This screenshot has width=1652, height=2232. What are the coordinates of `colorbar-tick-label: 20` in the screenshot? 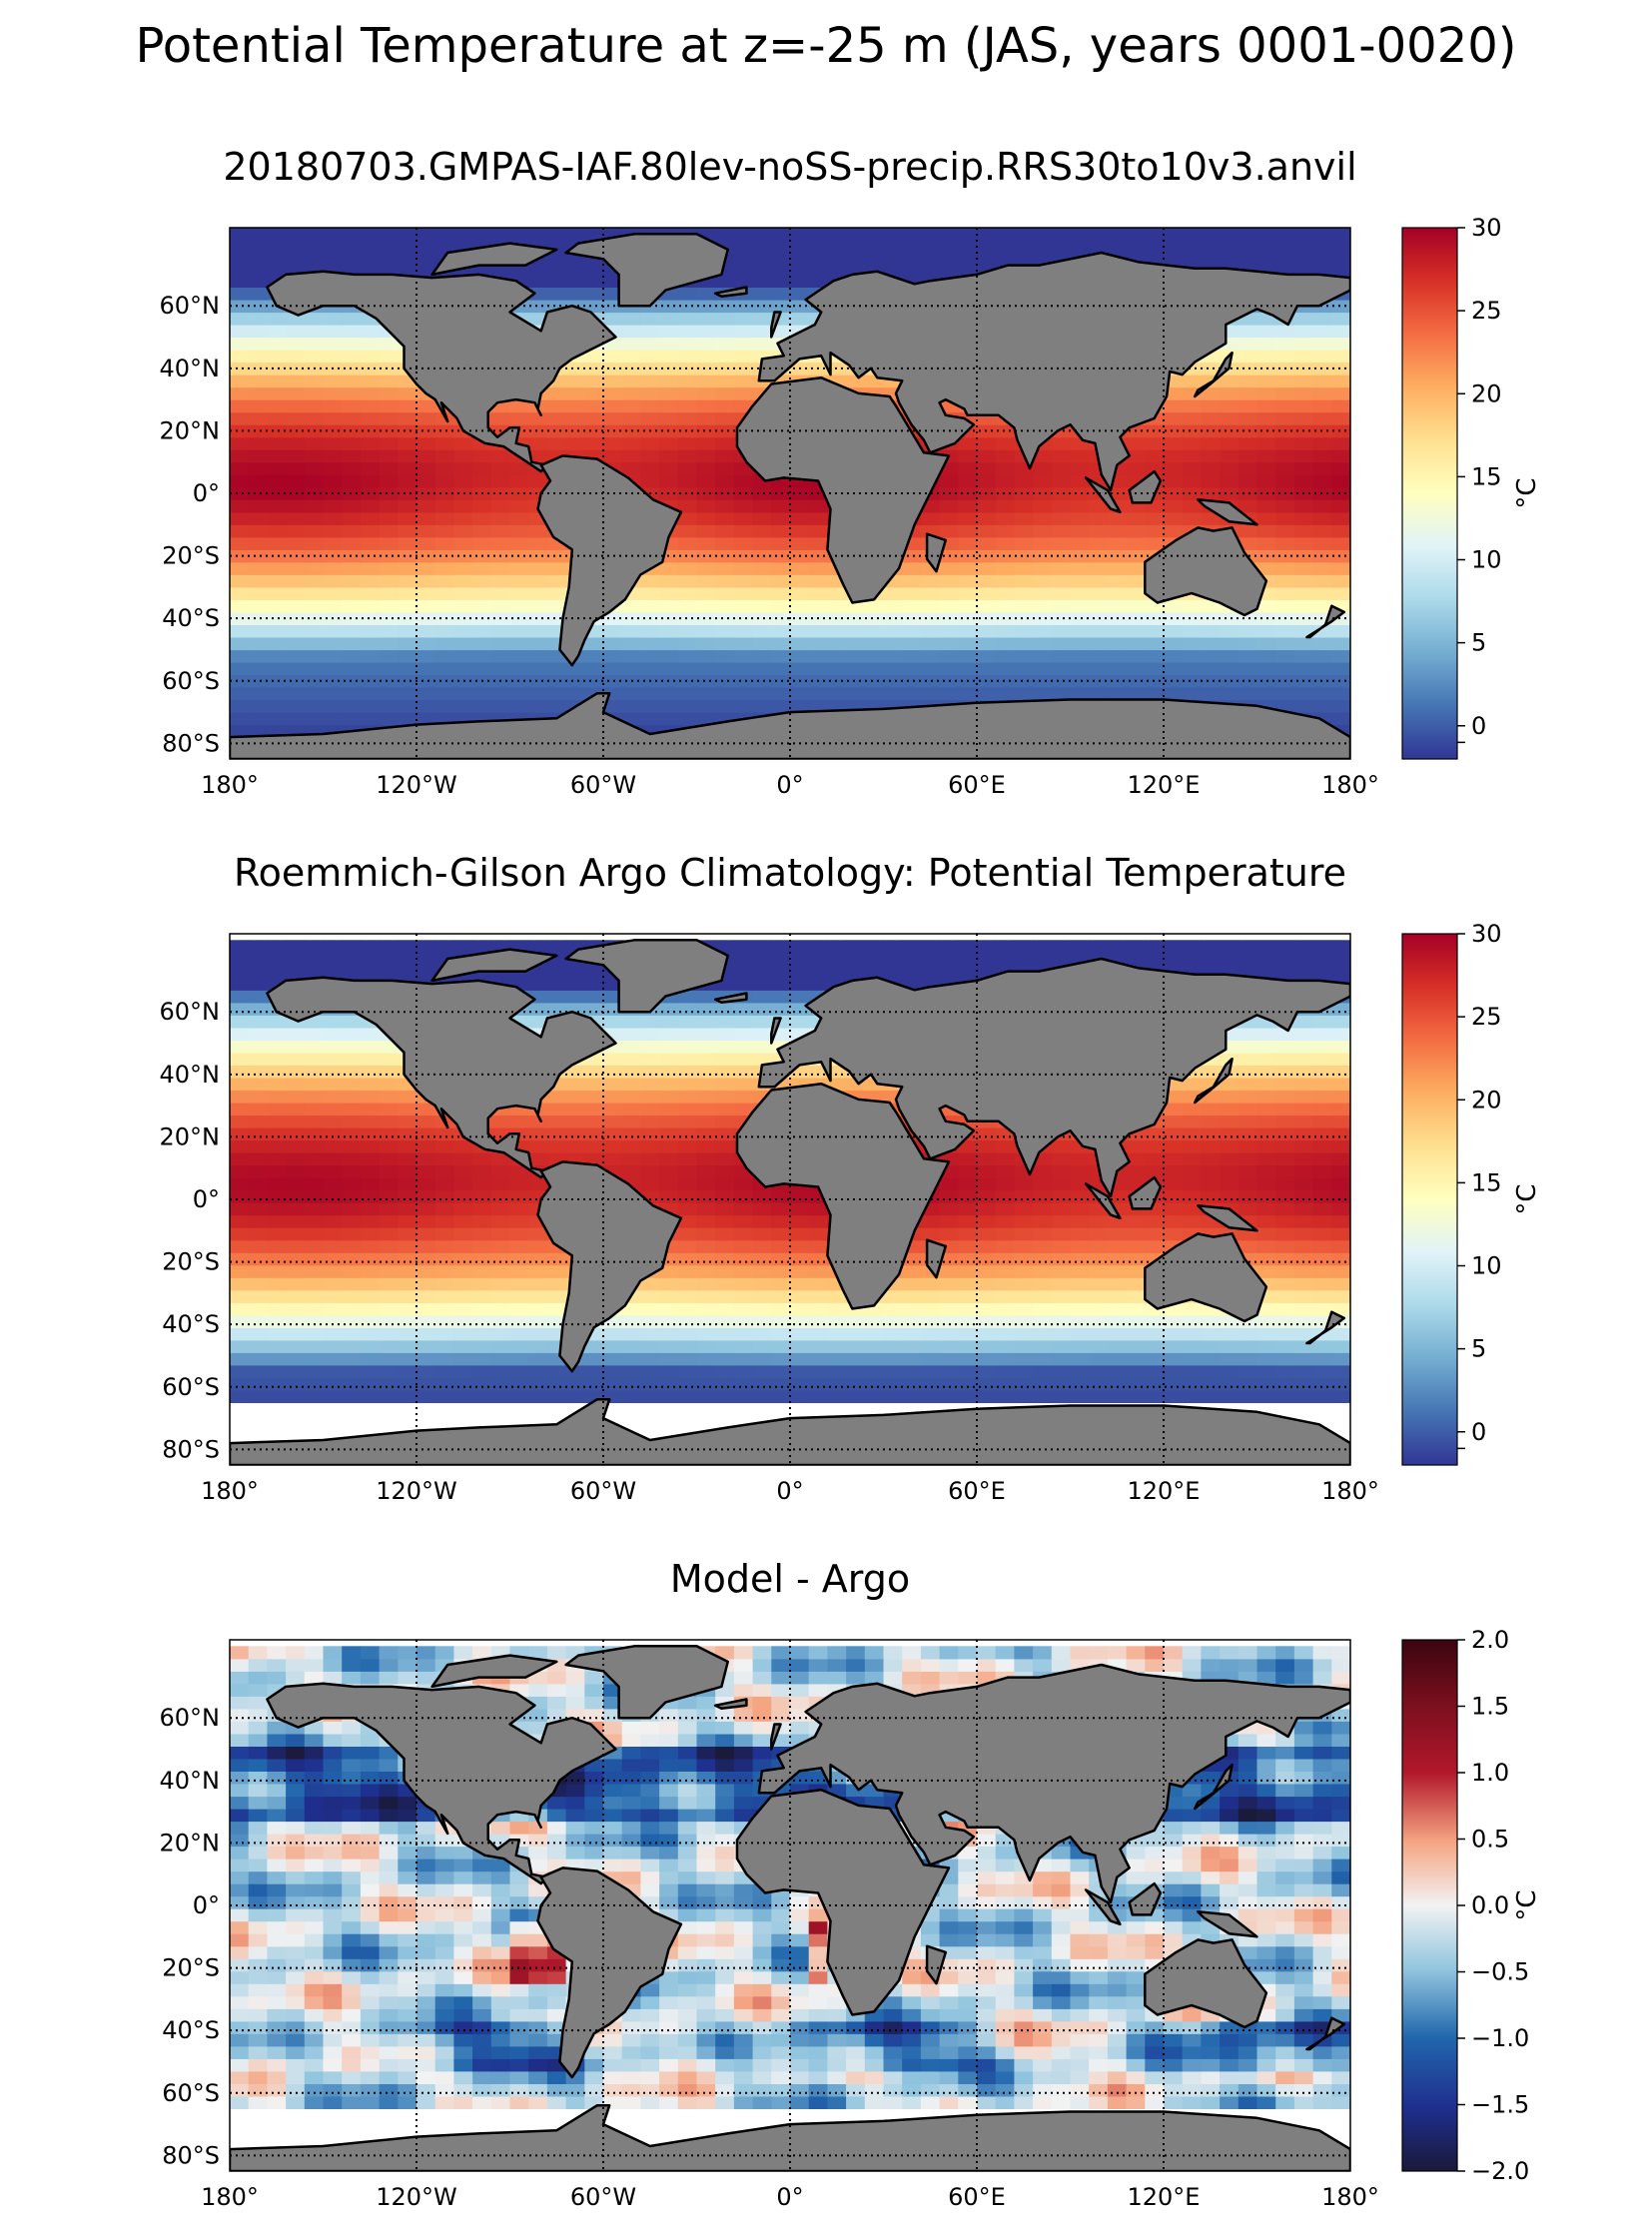 It's located at (1486, 393).